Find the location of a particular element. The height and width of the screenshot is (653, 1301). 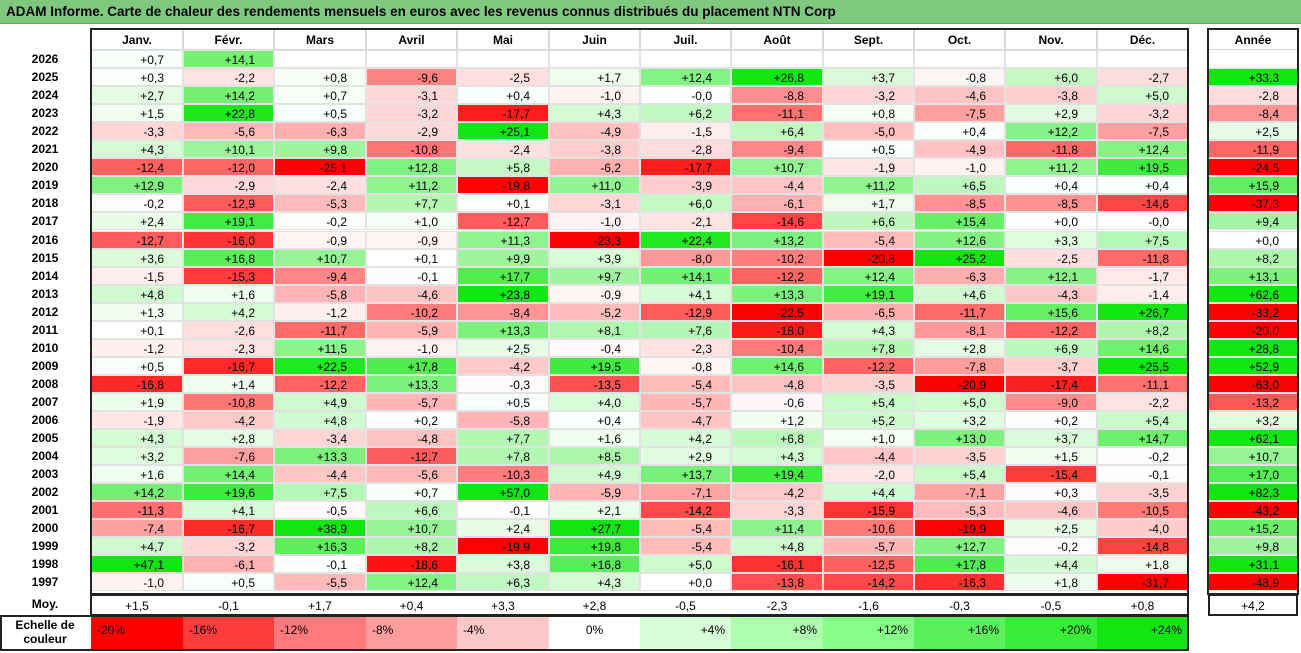

heatmap-cell: -6,3 is located at coordinates (320, 131).